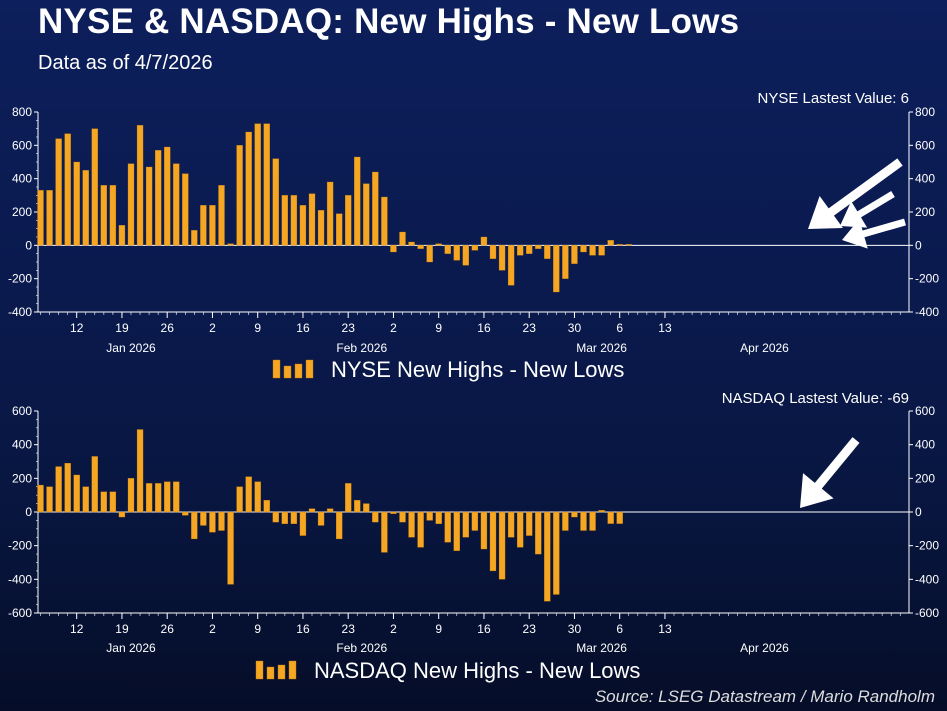  What do you see at coordinates (764, 696) in the screenshot?
I see `source-note: Source: LSEG Datastream / Mario Randholm` at bounding box center [764, 696].